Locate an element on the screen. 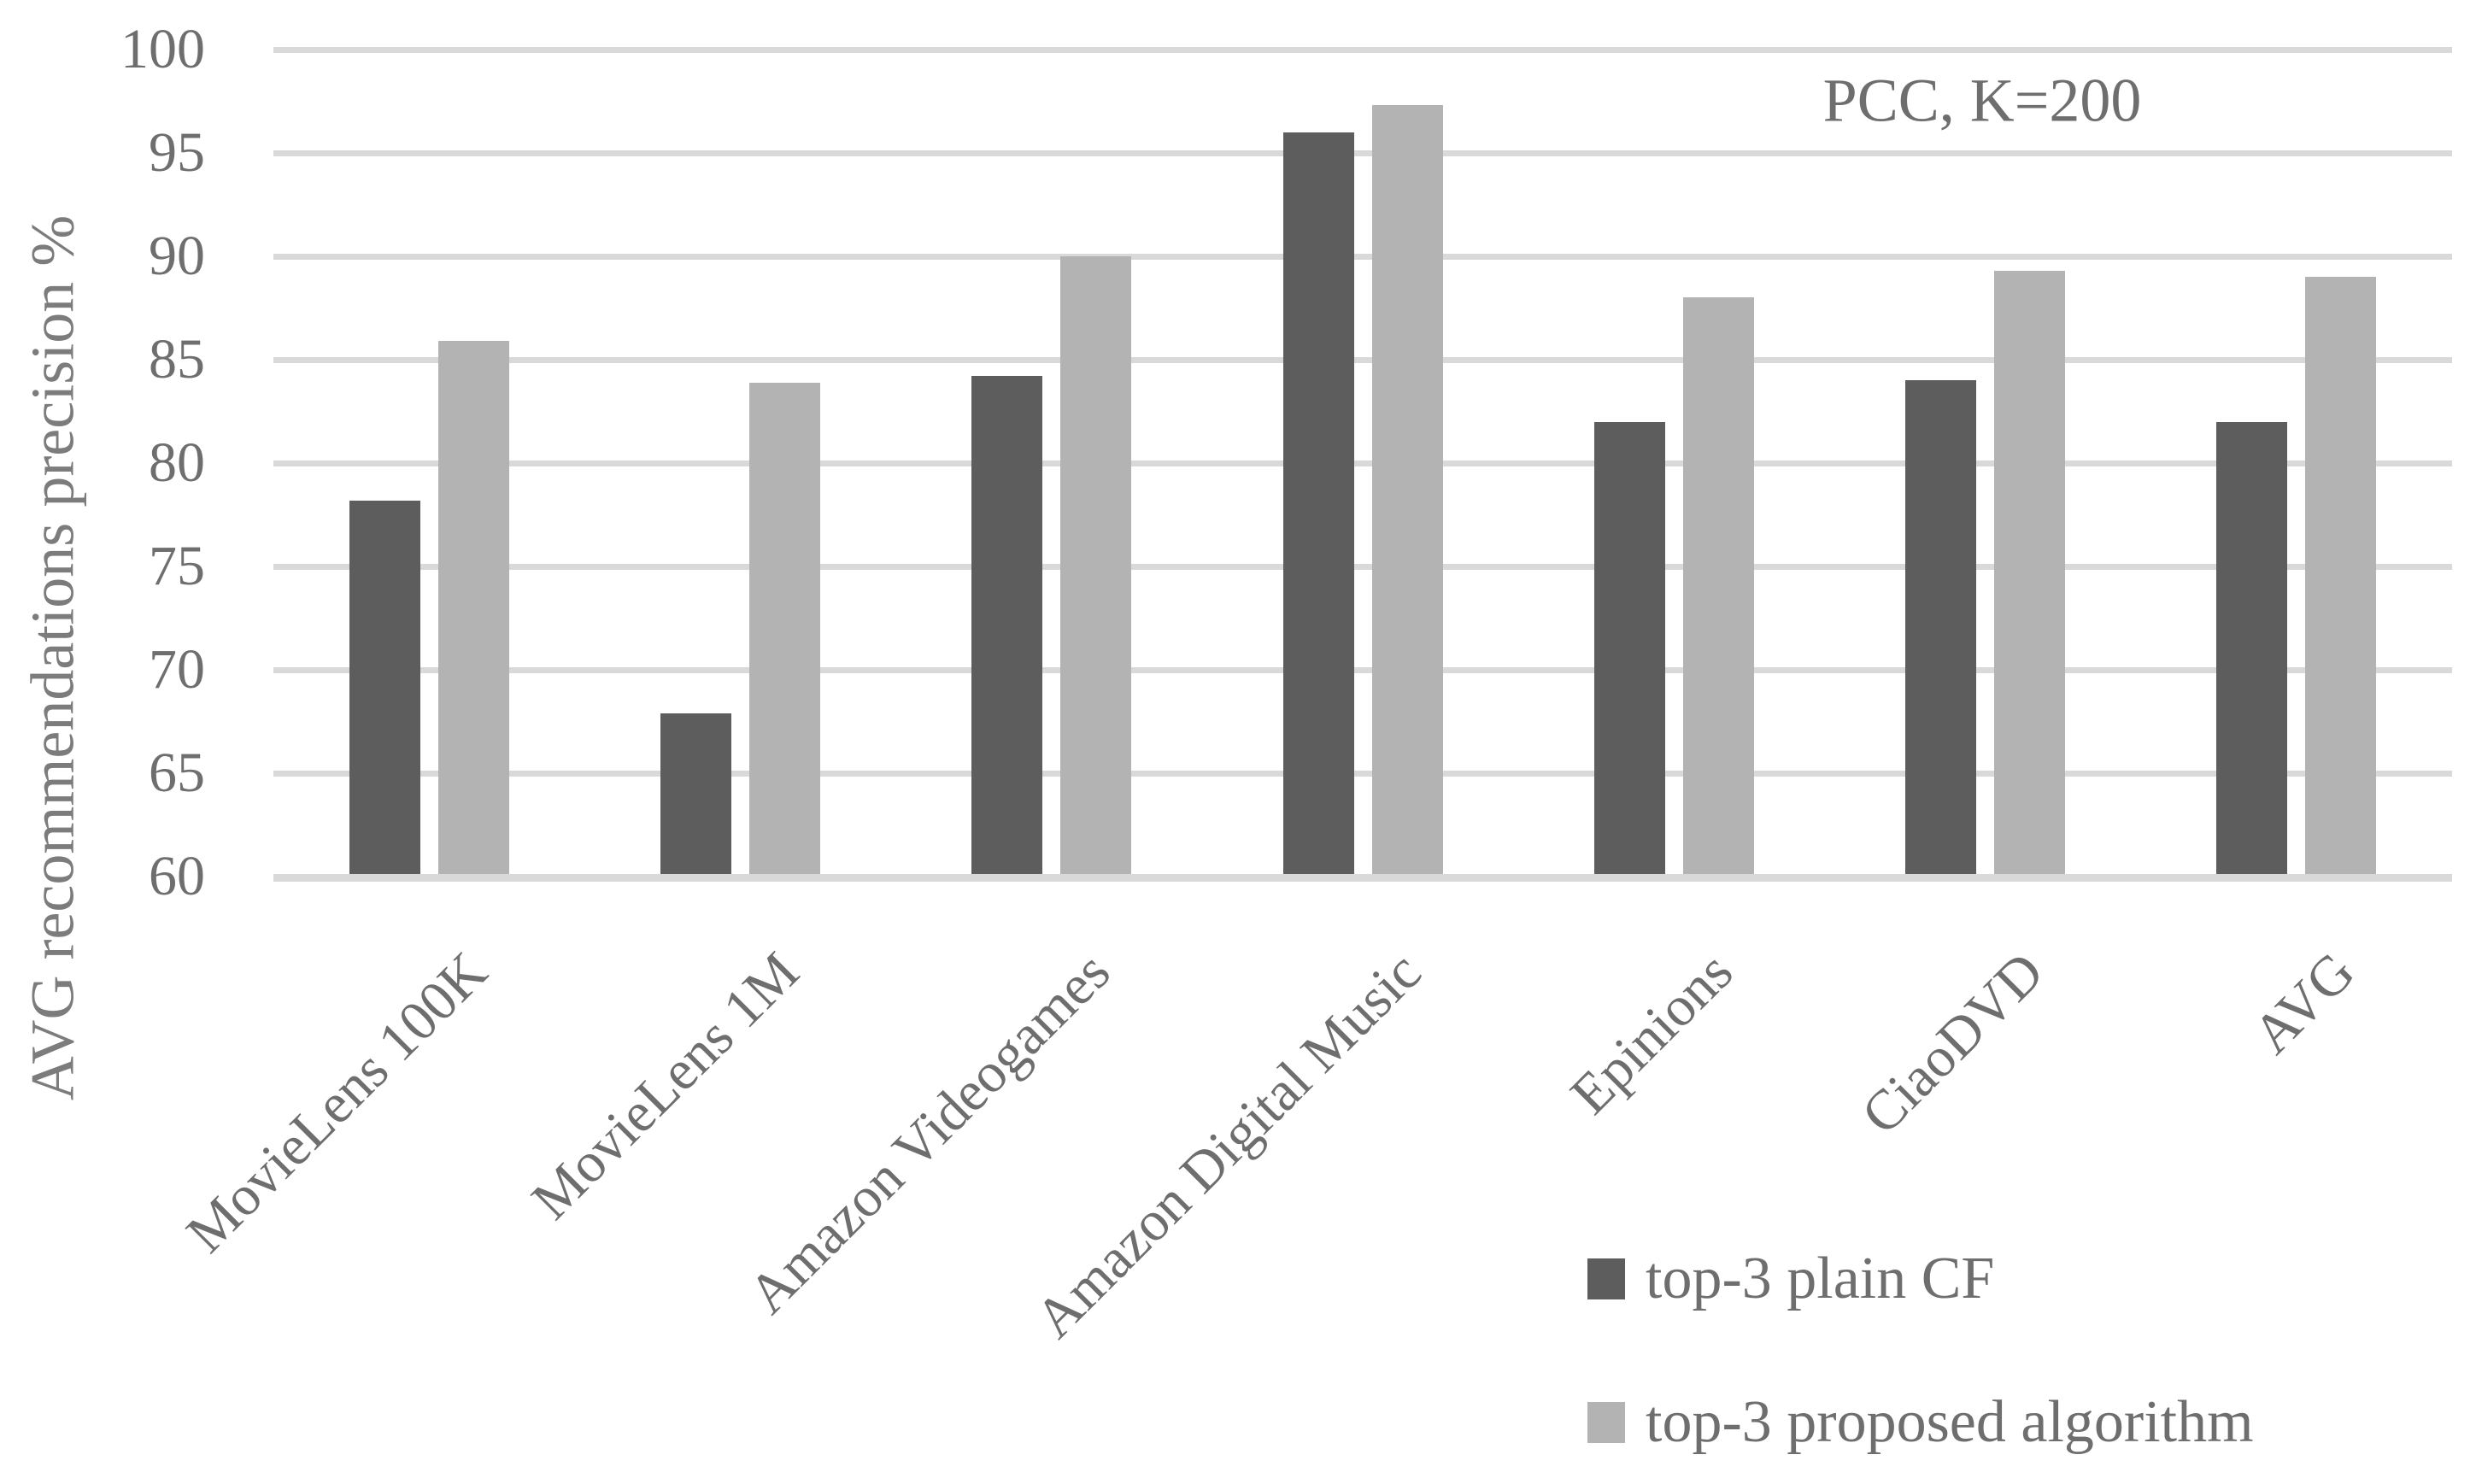 The height and width of the screenshot is (1484, 2476). y-tick-label: 85 is located at coordinates (177, 359).